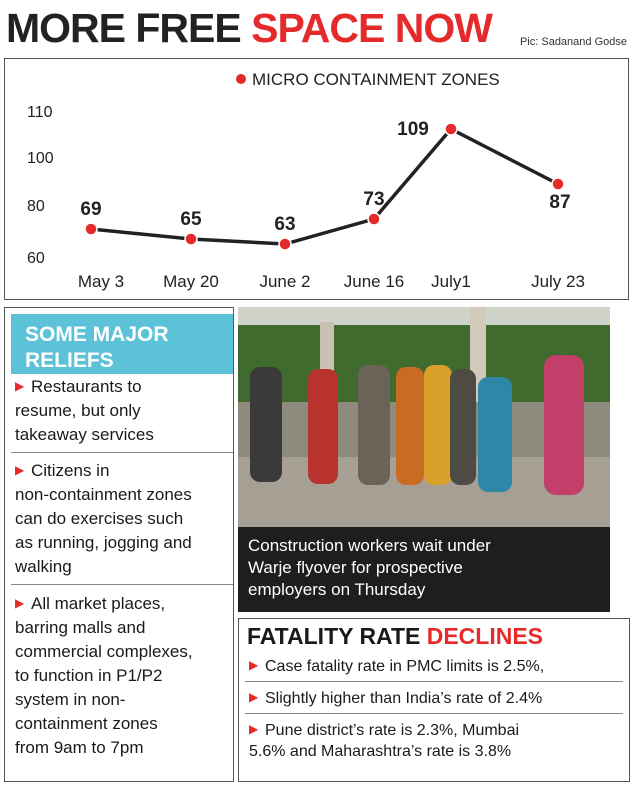 Image resolution: width=635 pixels, height=787 pixels. Describe the element at coordinates (80, 627) in the screenshot. I see `relief-line: barring malls and` at that location.